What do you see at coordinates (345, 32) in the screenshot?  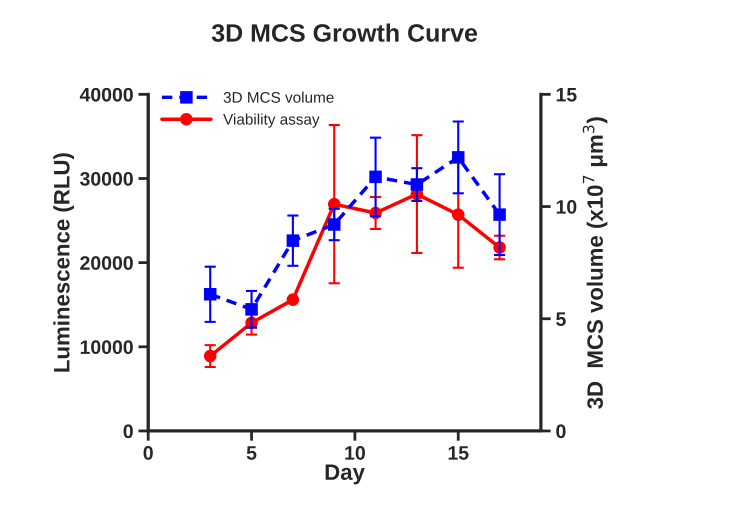 I see `chart-title: 3D MCS Growth Curve` at bounding box center [345, 32].